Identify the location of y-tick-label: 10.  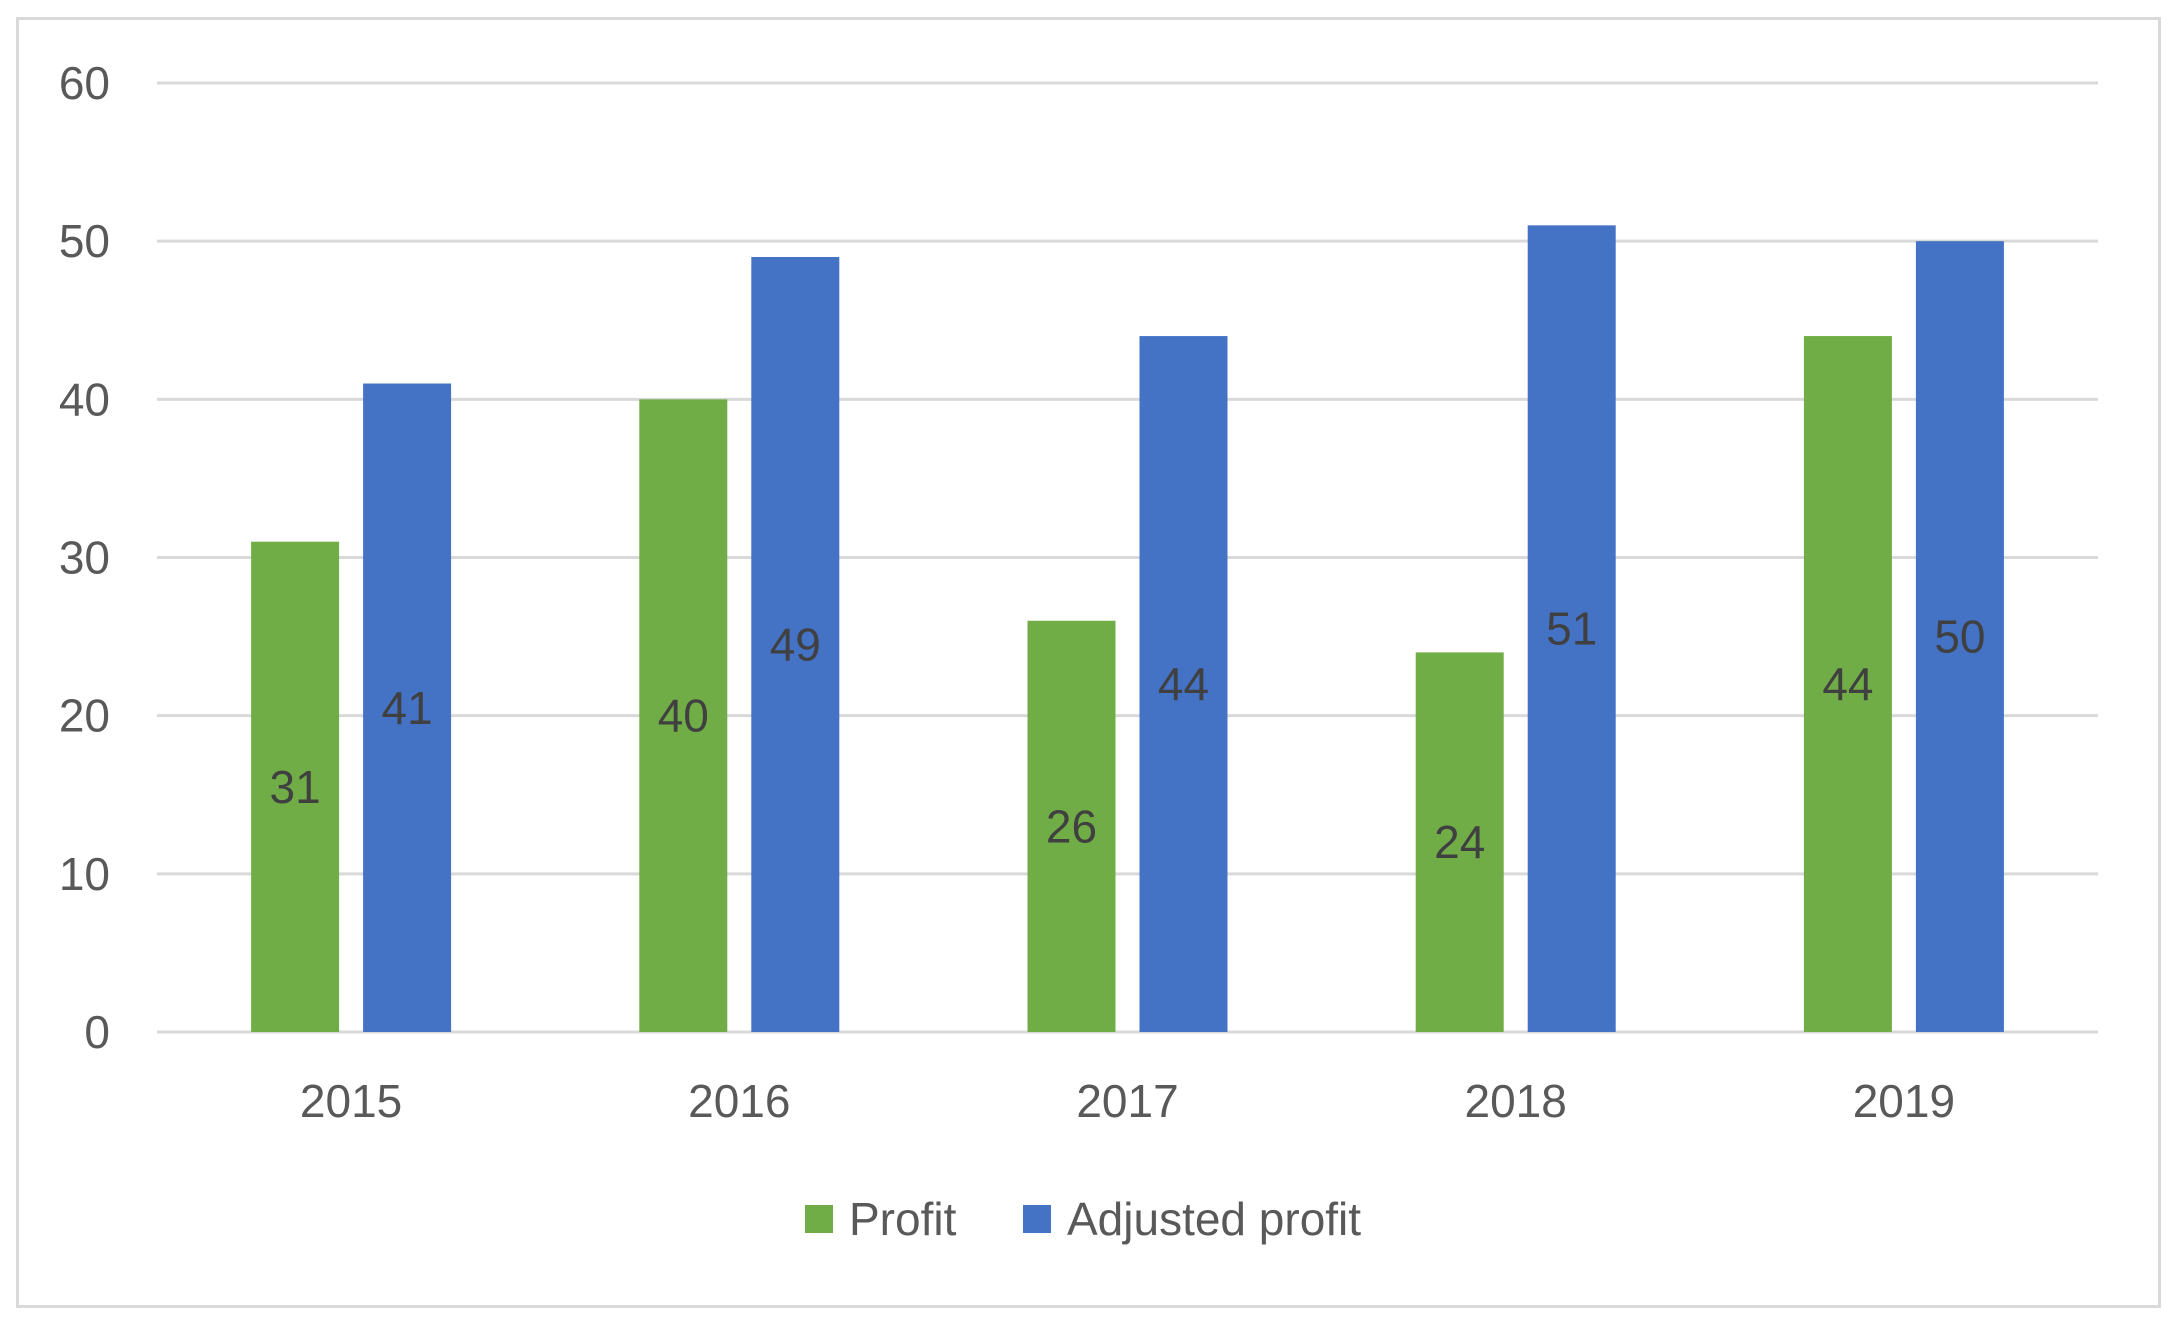
(84, 874).